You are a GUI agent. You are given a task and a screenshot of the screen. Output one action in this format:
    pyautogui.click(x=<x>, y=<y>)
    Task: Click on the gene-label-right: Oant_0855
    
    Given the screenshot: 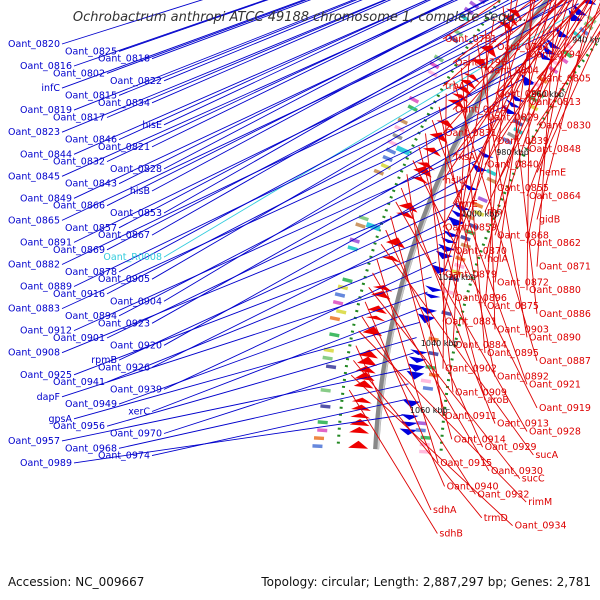 What is the action you would take?
    pyautogui.click(x=523, y=188)
    